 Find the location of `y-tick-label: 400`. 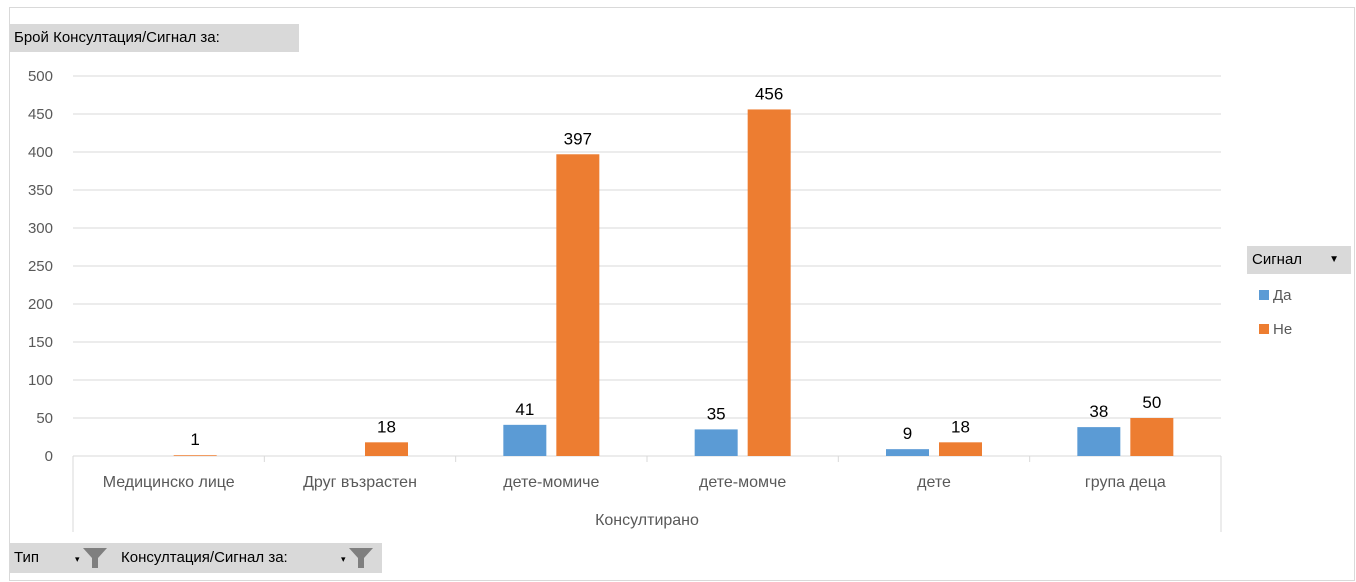

y-tick-label: 400 is located at coordinates (40, 152).